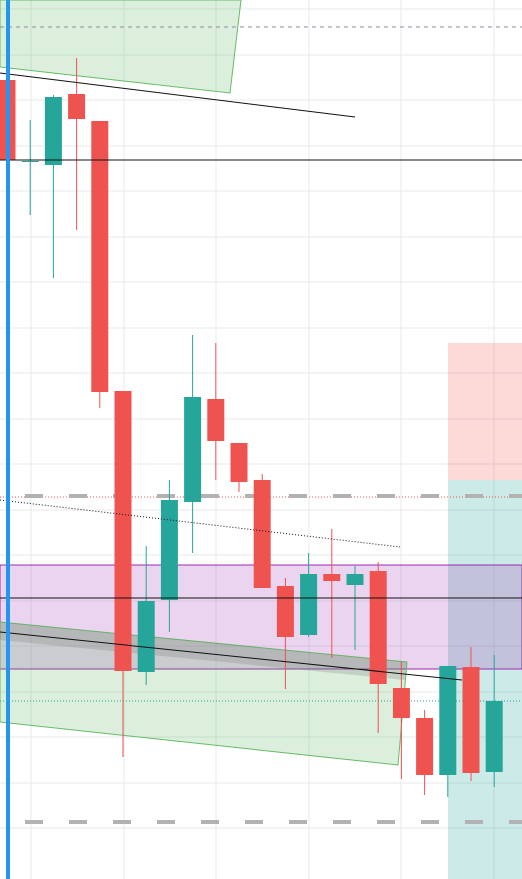  I want to click on stop-zone, so click(485, 411).